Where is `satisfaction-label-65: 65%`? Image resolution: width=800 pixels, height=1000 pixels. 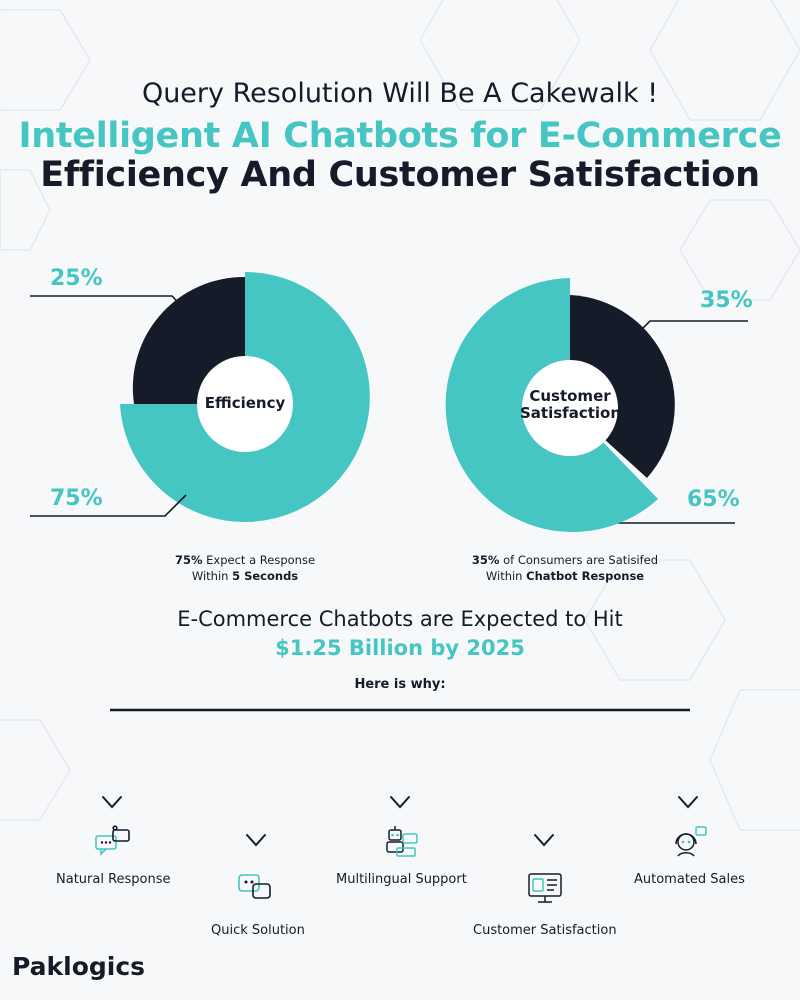 satisfaction-label-65: 65% is located at coordinates (713, 499).